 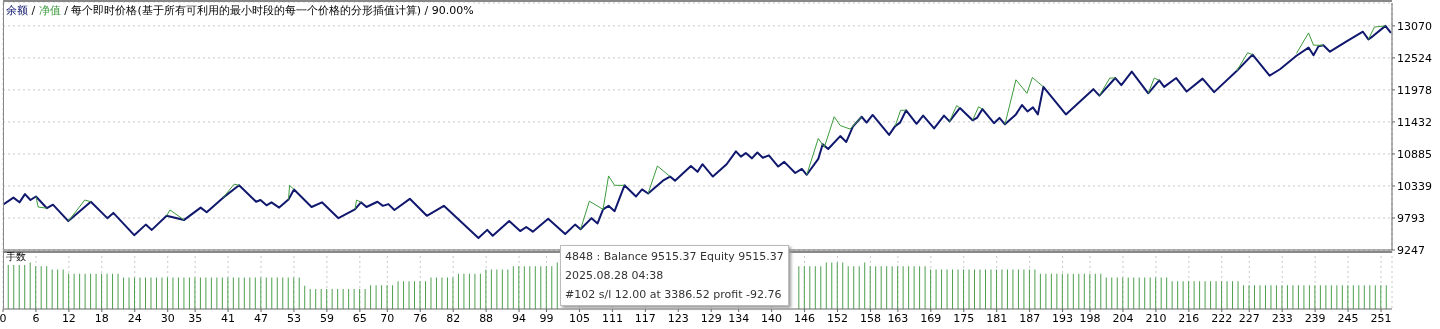 I want to click on x-tick-label: 152, so click(x=837, y=318).